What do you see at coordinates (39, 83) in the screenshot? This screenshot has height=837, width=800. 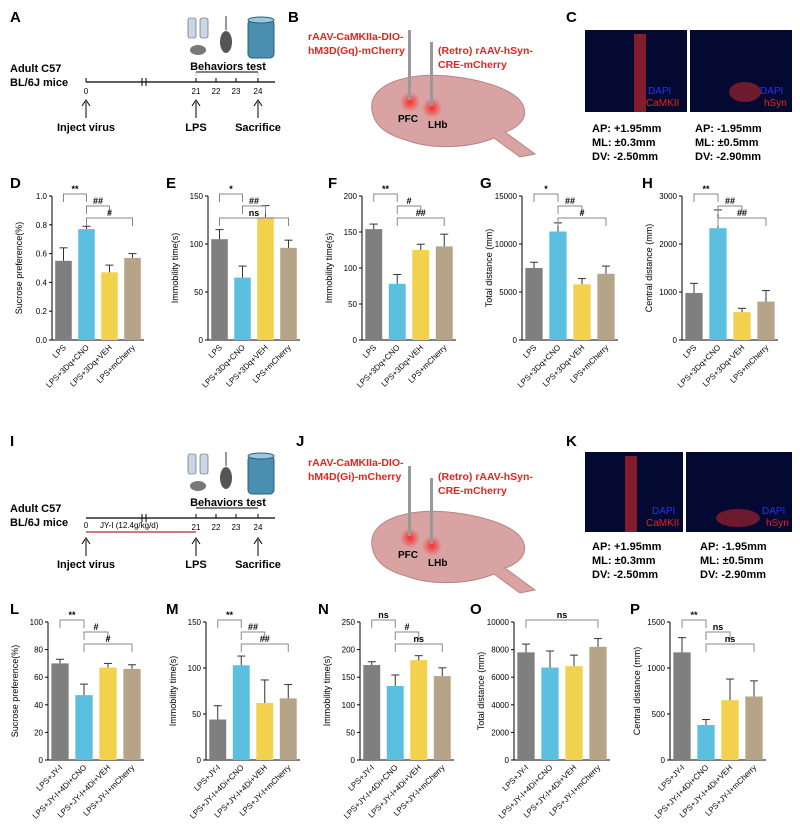 I see `mouse-strain-line2: BL/6J mice` at bounding box center [39, 83].